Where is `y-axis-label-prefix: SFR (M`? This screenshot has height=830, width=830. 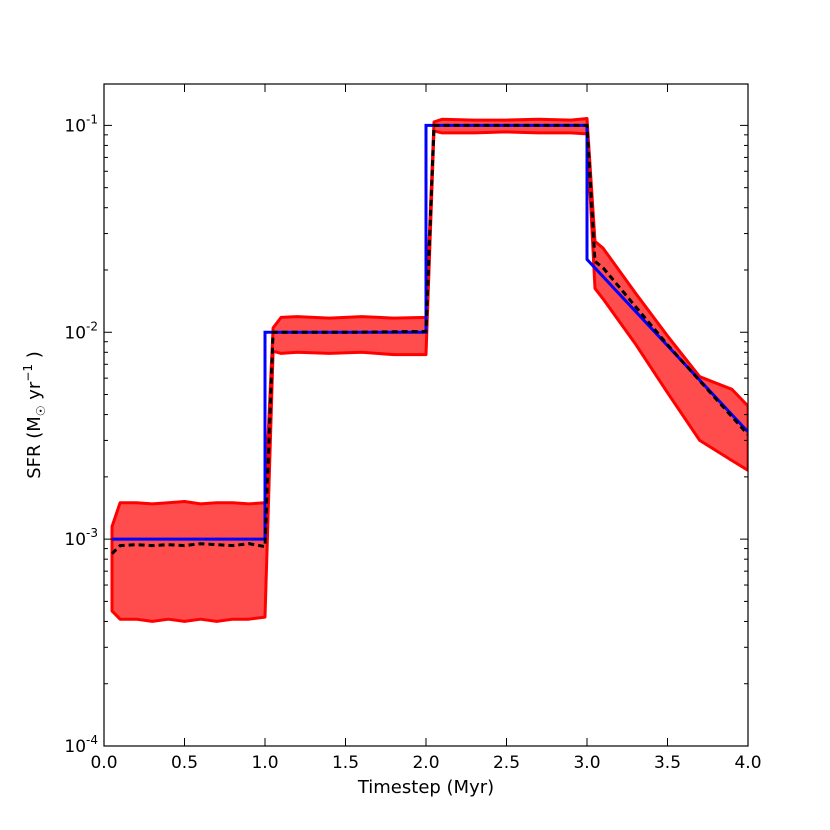
y-axis-label-prefix: SFR (M is located at coordinates (34, 447).